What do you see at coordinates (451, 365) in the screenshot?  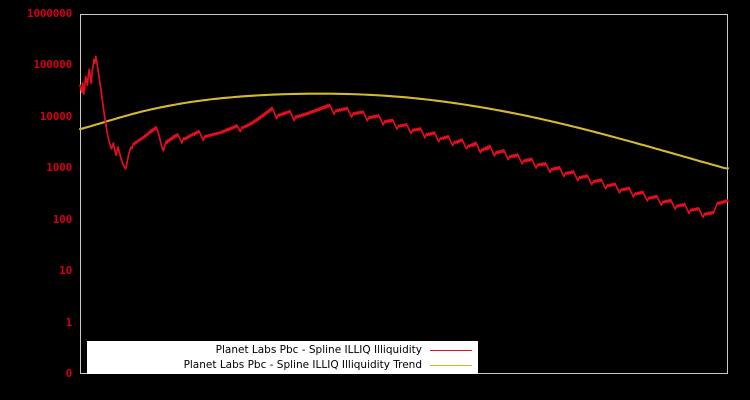 I see `line-swatch-gold` at bounding box center [451, 365].